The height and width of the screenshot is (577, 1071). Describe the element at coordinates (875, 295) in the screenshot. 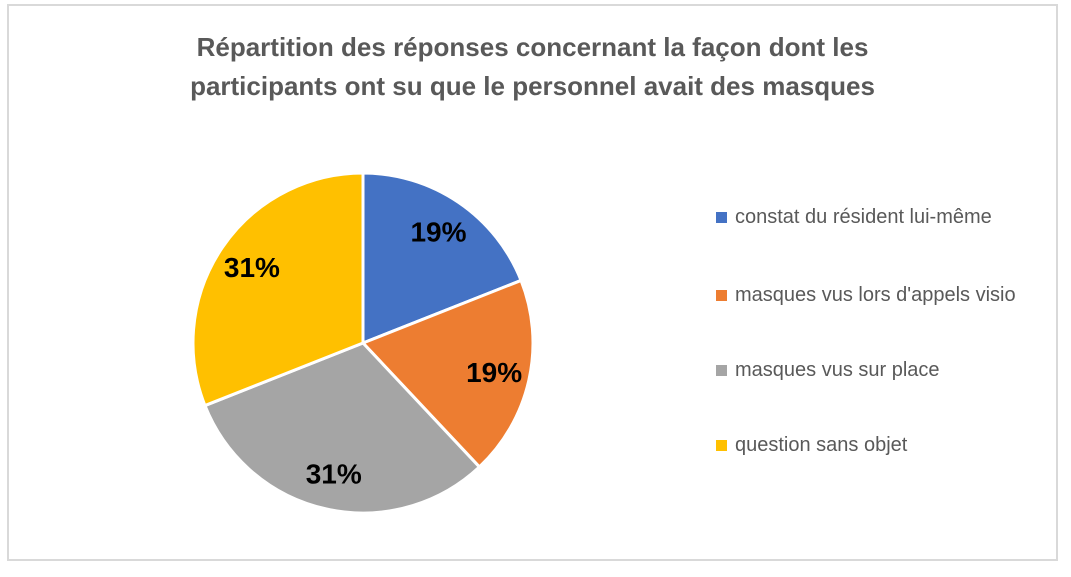

I see `legend-label: masques vus lors d'appels visio` at that location.